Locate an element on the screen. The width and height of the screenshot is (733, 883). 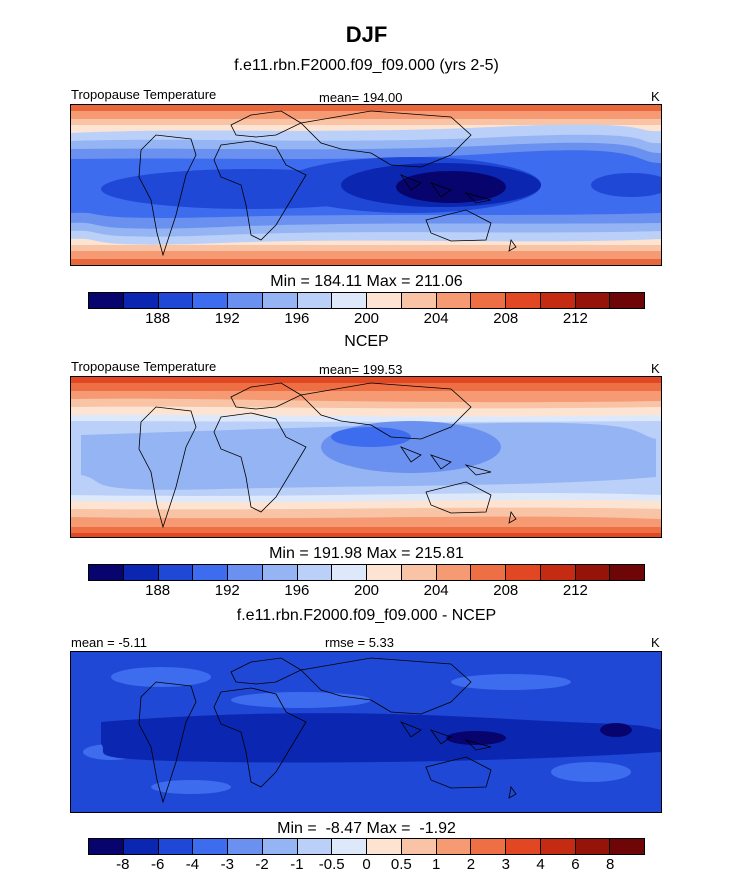
colorbar-tick-label: -2 is located at coordinates (262, 864).